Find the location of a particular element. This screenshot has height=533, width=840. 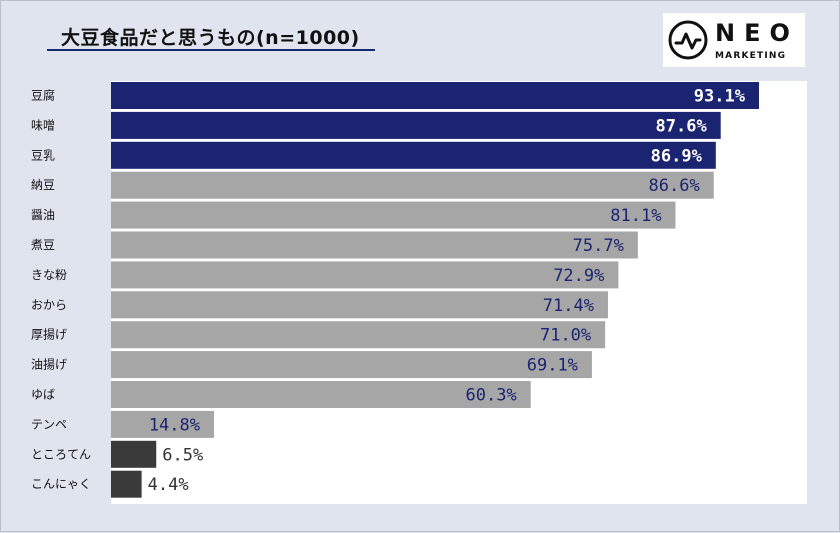

data-label: 75.7% is located at coordinates (598, 246).